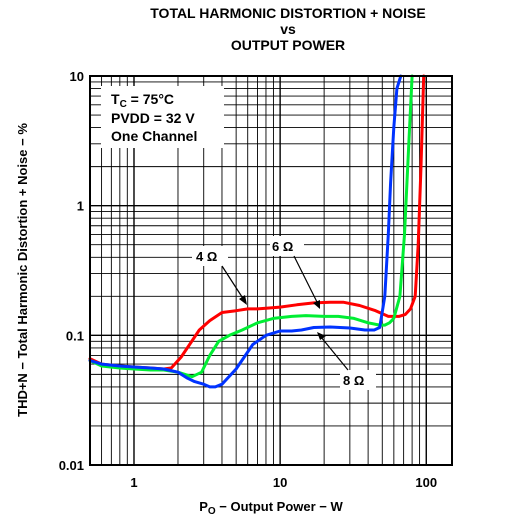 The height and width of the screenshot is (518, 512). What do you see at coordinates (71, 465) in the screenshot?
I see `y-tick-label: 0.01` at bounding box center [71, 465].